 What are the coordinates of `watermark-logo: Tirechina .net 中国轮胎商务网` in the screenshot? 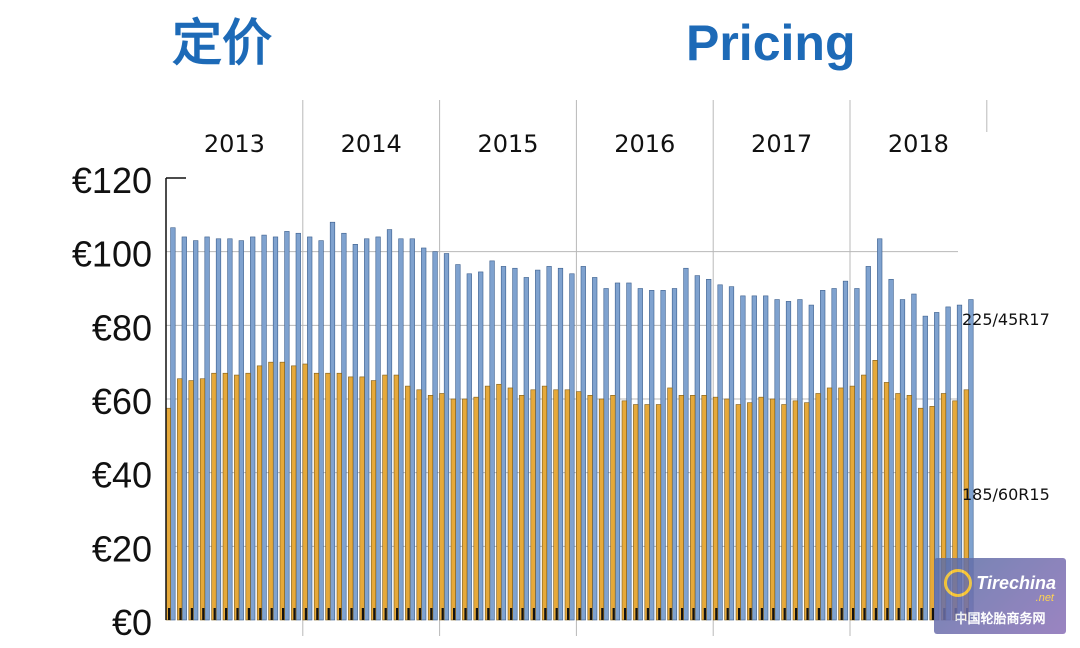 It's located at (1000, 596).